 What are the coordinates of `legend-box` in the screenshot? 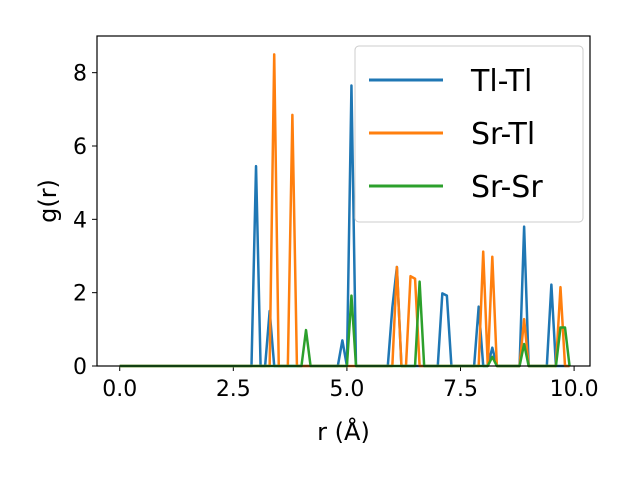 It's located at (469, 134).